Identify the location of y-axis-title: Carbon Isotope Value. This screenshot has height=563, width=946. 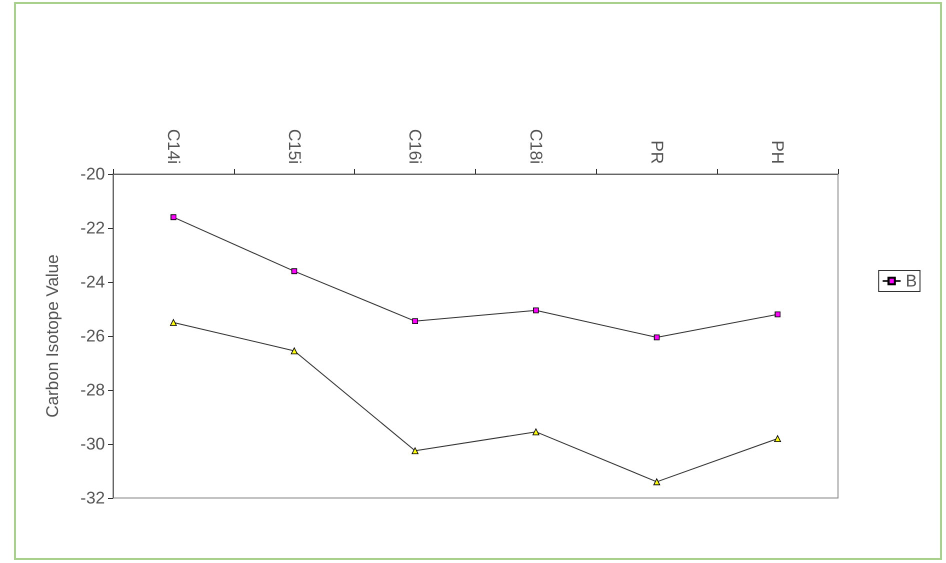
(52, 336).